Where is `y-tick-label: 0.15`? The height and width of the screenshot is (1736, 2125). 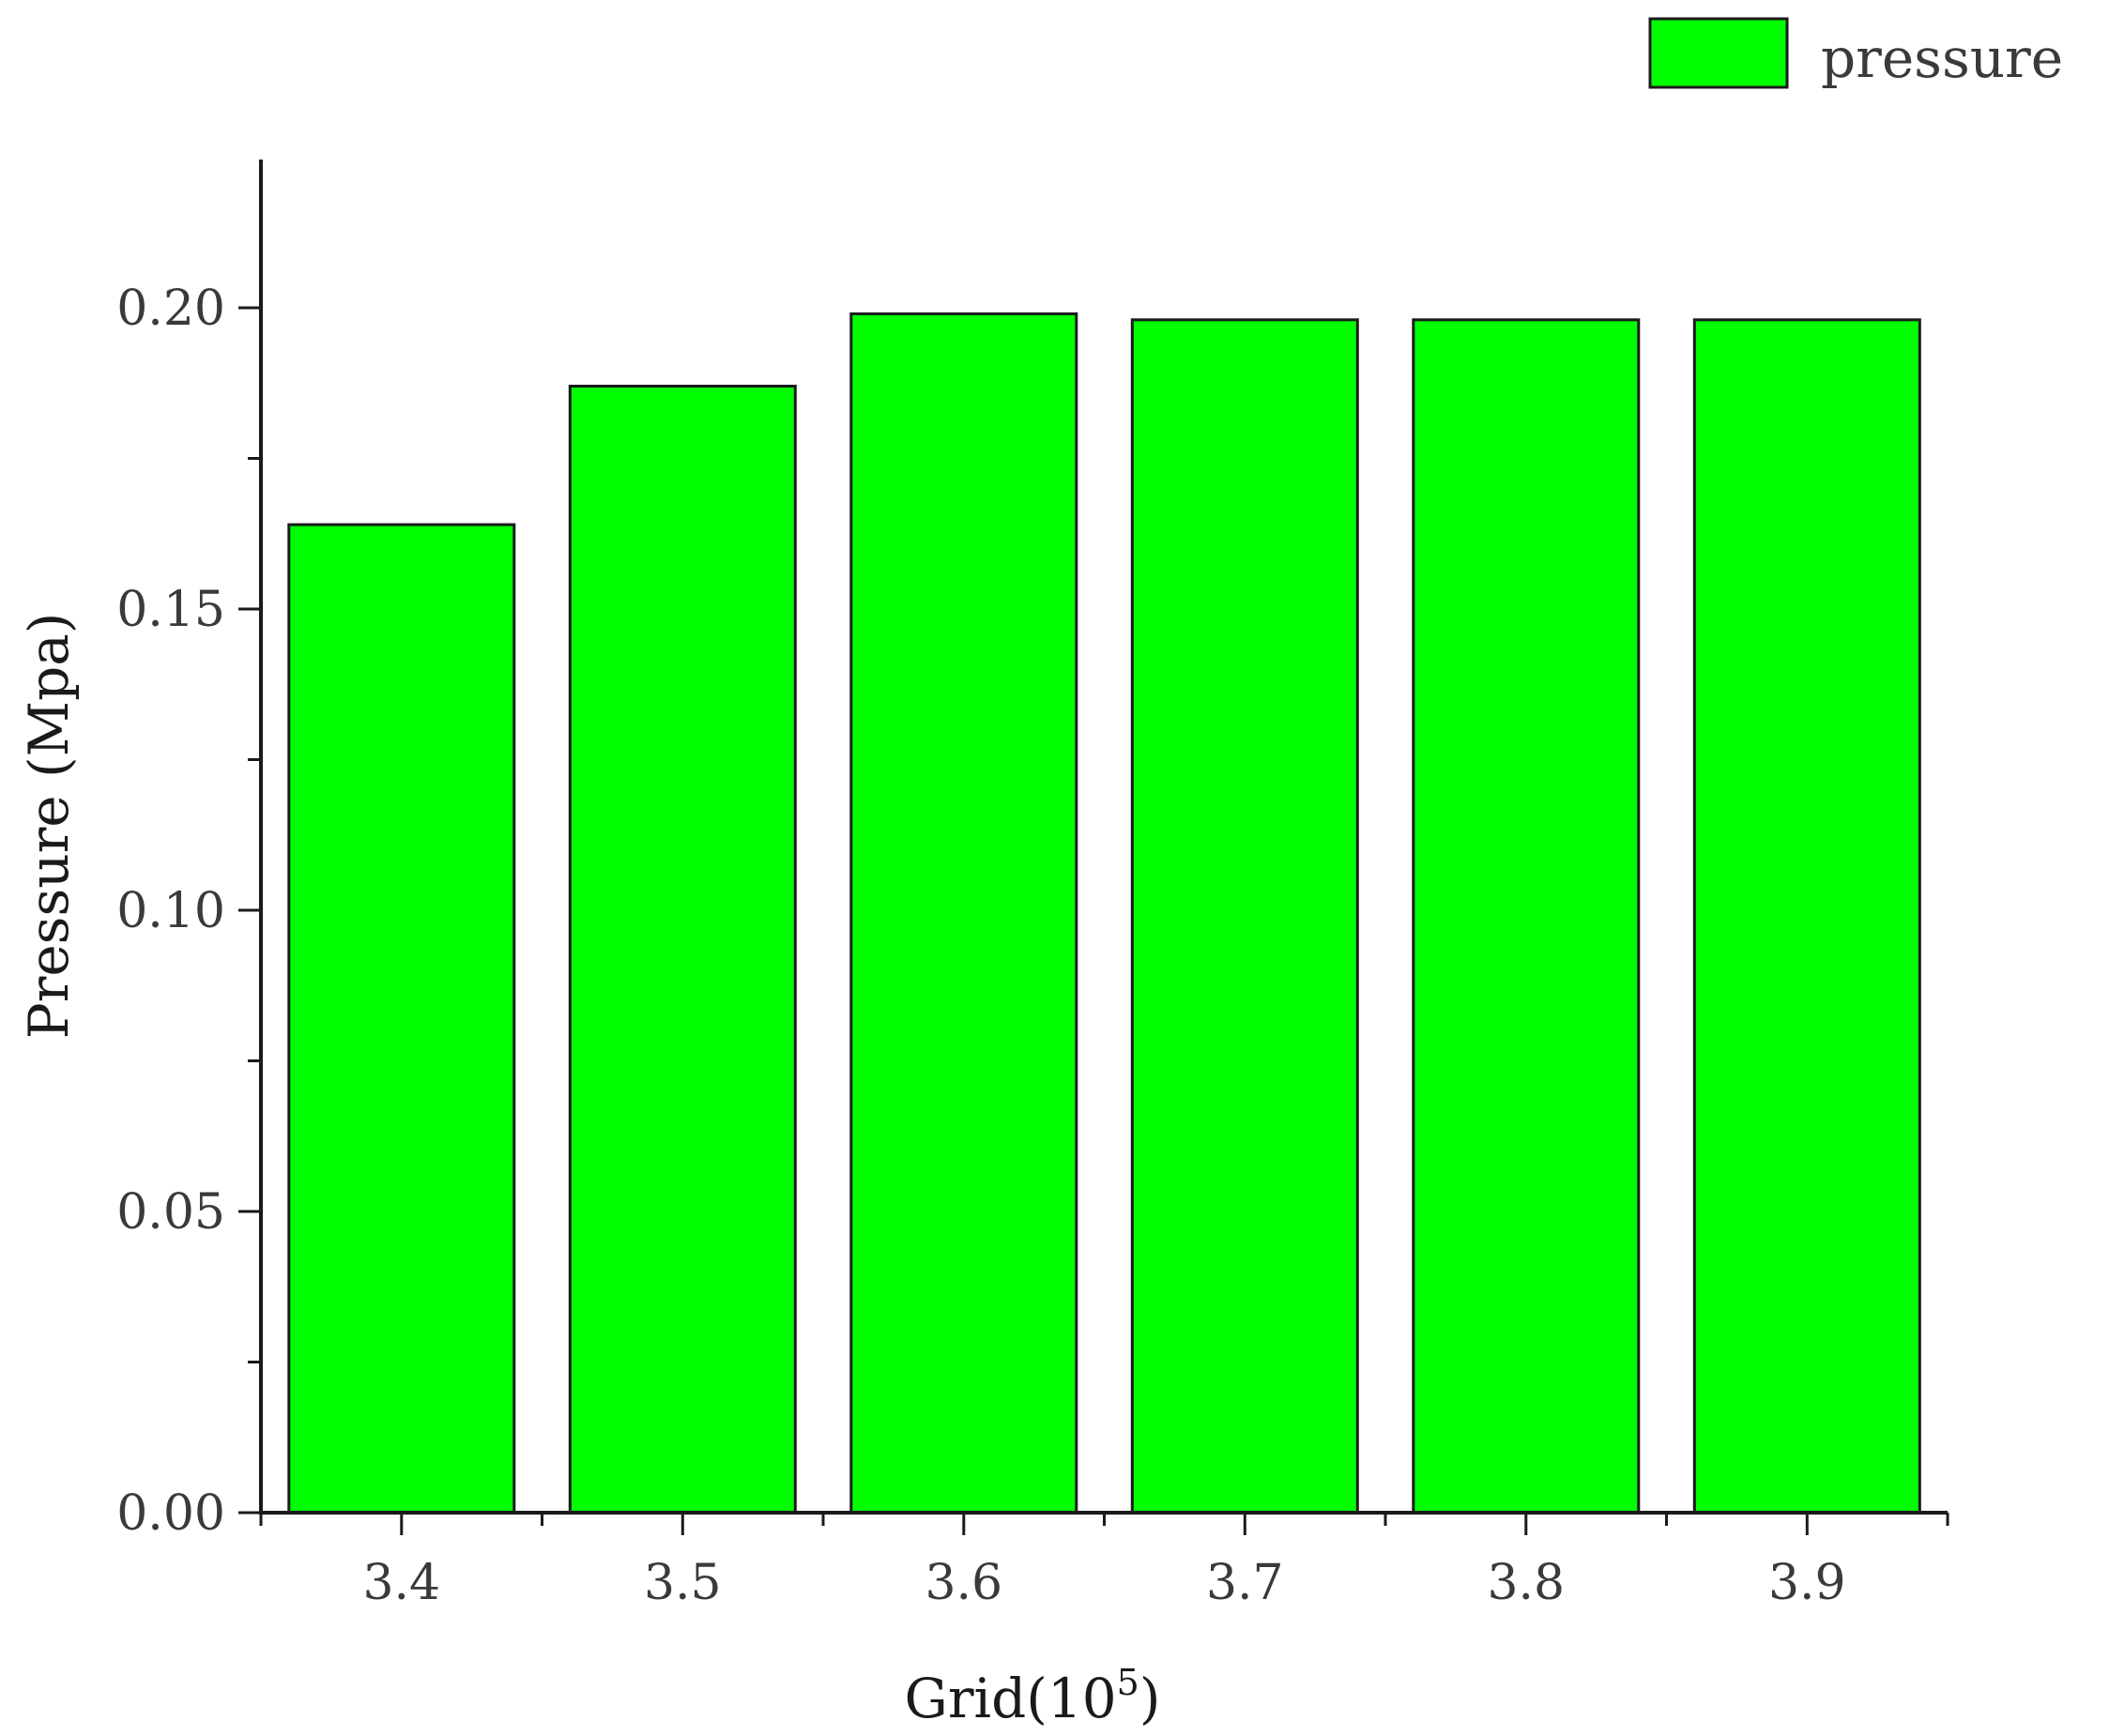 y-tick-label: 0.15 is located at coordinates (170, 610).